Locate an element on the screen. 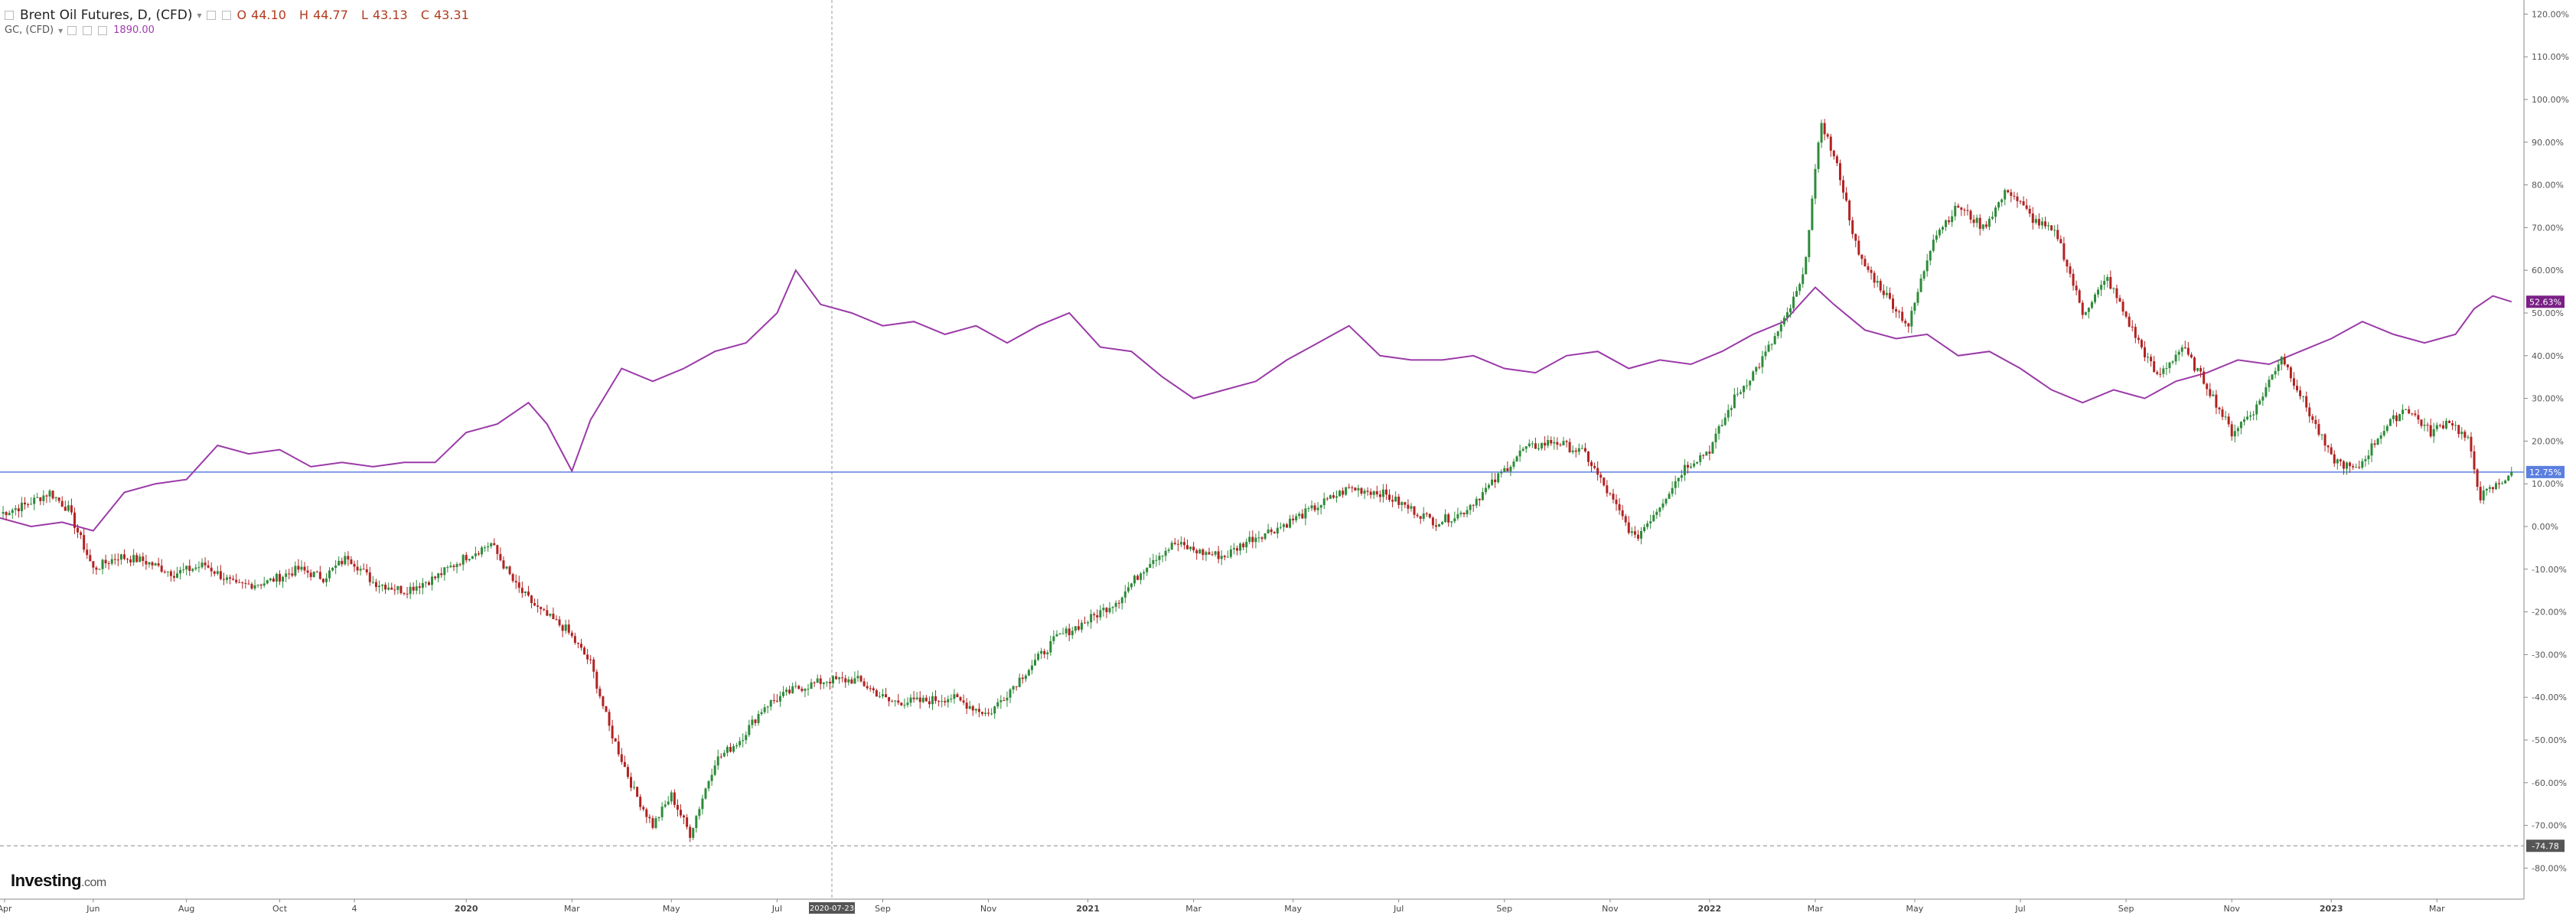  legend-symbol: Brent Oil Futures, D, (CFD) is located at coordinates (107, 15).